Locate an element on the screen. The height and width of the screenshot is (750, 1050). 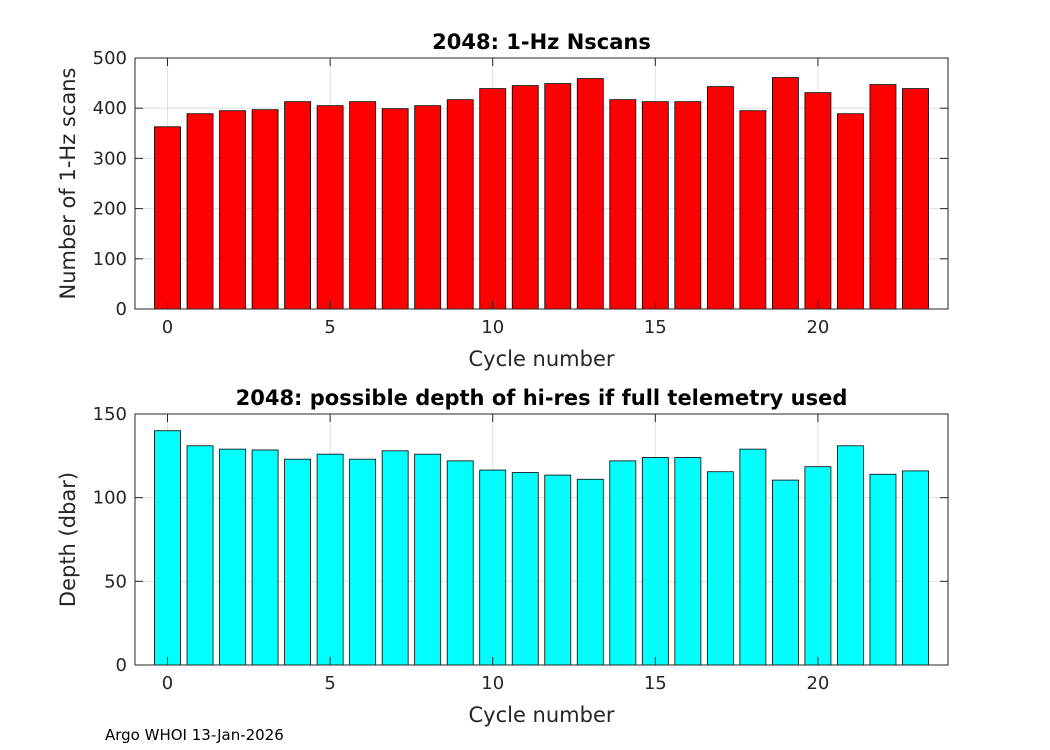
chart1-y-tick-label: 0 is located at coordinates (121, 309).